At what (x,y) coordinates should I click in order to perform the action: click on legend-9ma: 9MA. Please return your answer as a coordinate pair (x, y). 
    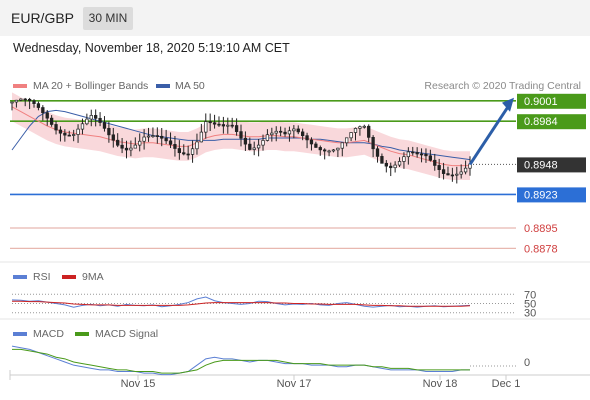
    Looking at the image, I should click on (93, 277).